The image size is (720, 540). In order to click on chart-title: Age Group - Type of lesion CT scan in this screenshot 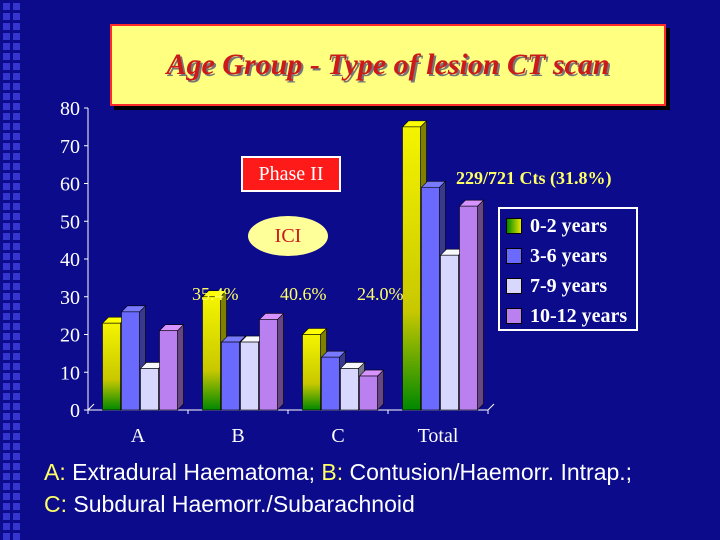, I will do `click(388, 64)`.